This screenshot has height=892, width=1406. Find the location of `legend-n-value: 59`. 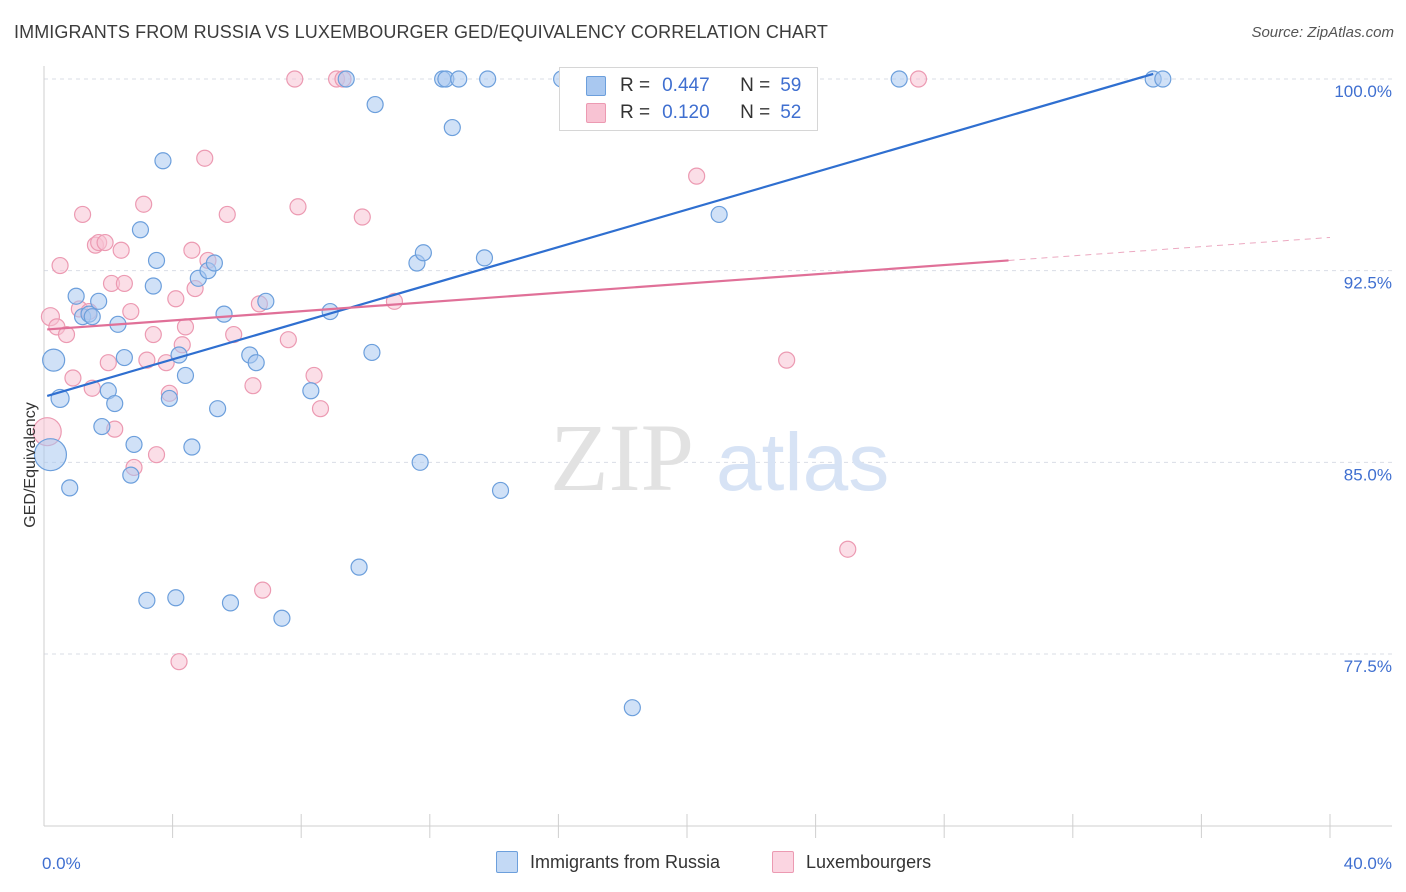

legend-n-value: 59 is located at coordinates (791, 85).